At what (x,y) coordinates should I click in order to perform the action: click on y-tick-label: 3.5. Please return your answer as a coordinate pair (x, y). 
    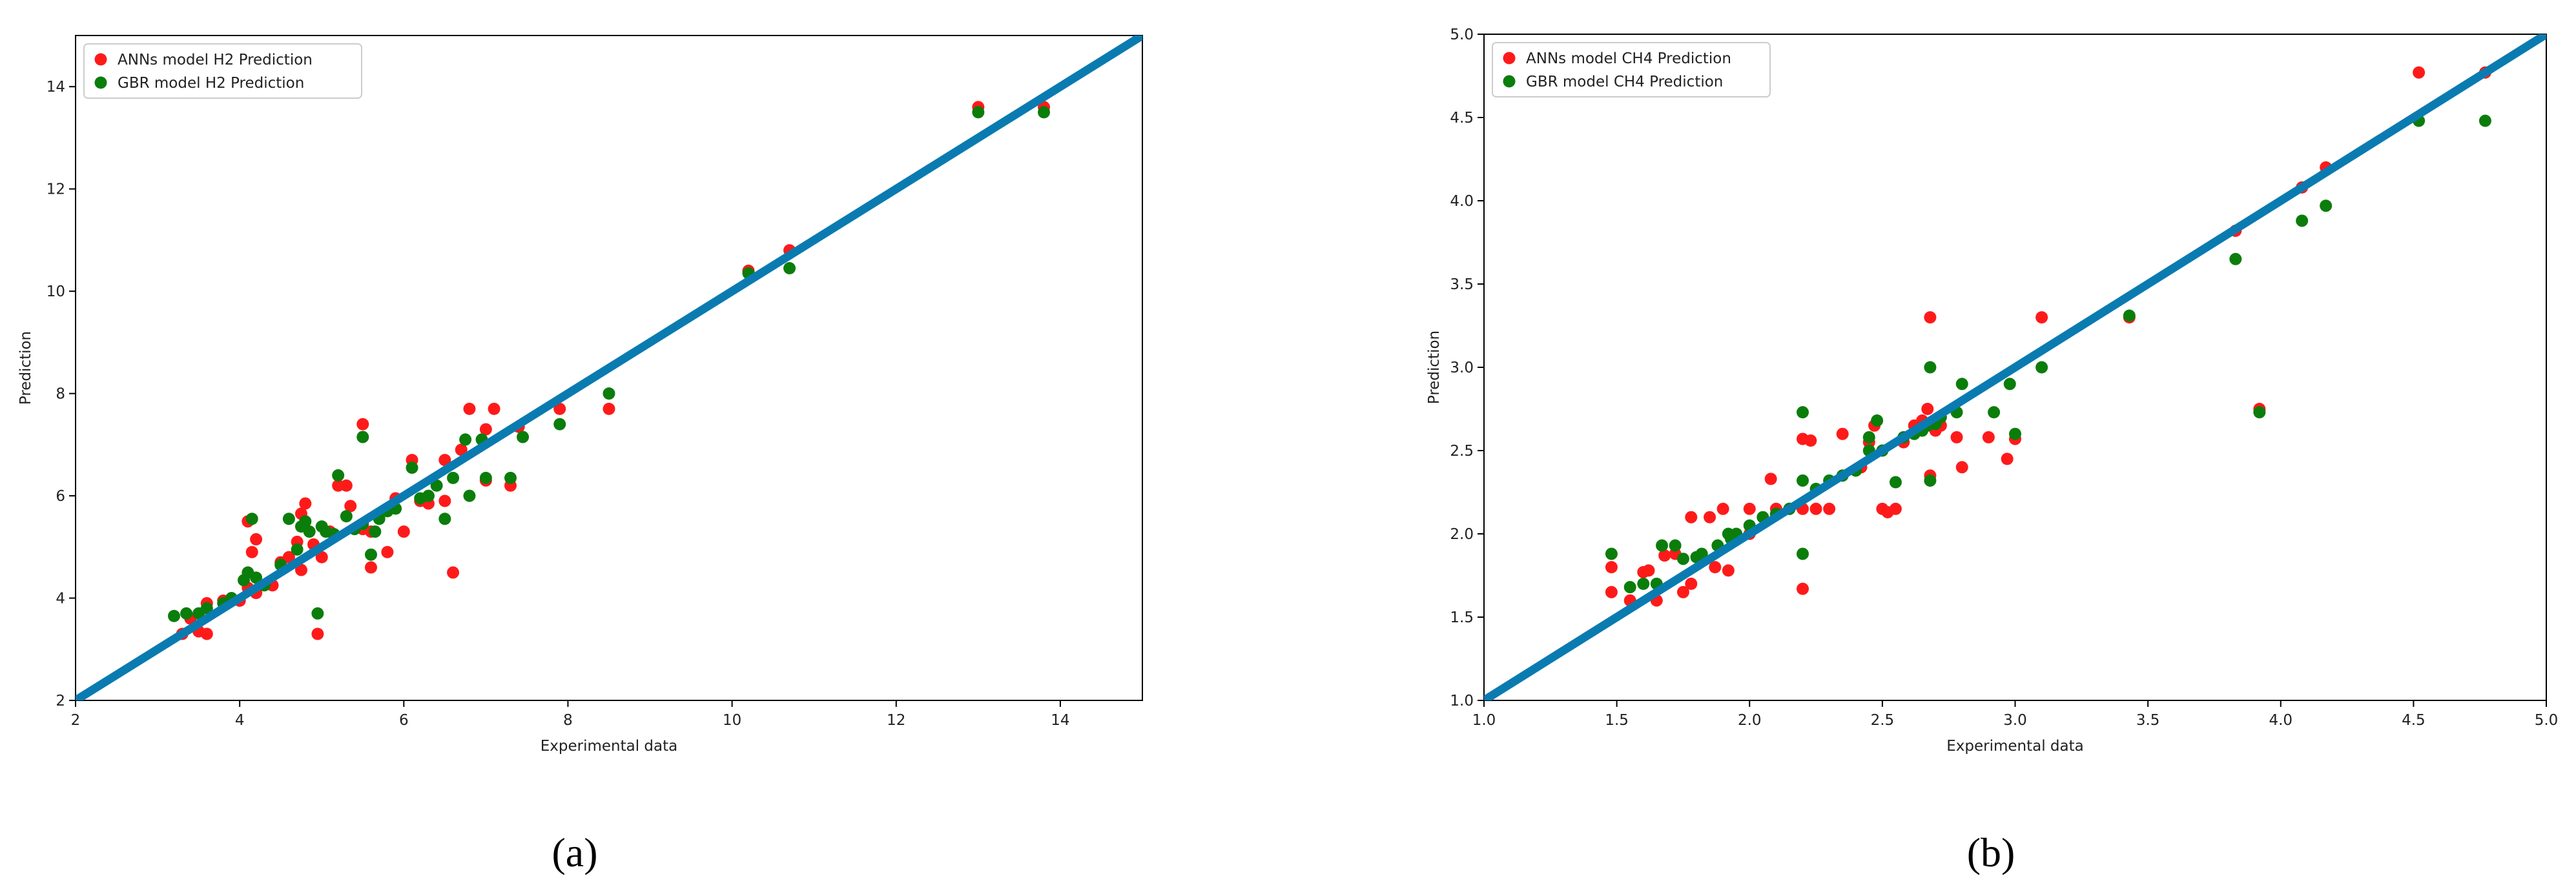
    Looking at the image, I should click on (1462, 284).